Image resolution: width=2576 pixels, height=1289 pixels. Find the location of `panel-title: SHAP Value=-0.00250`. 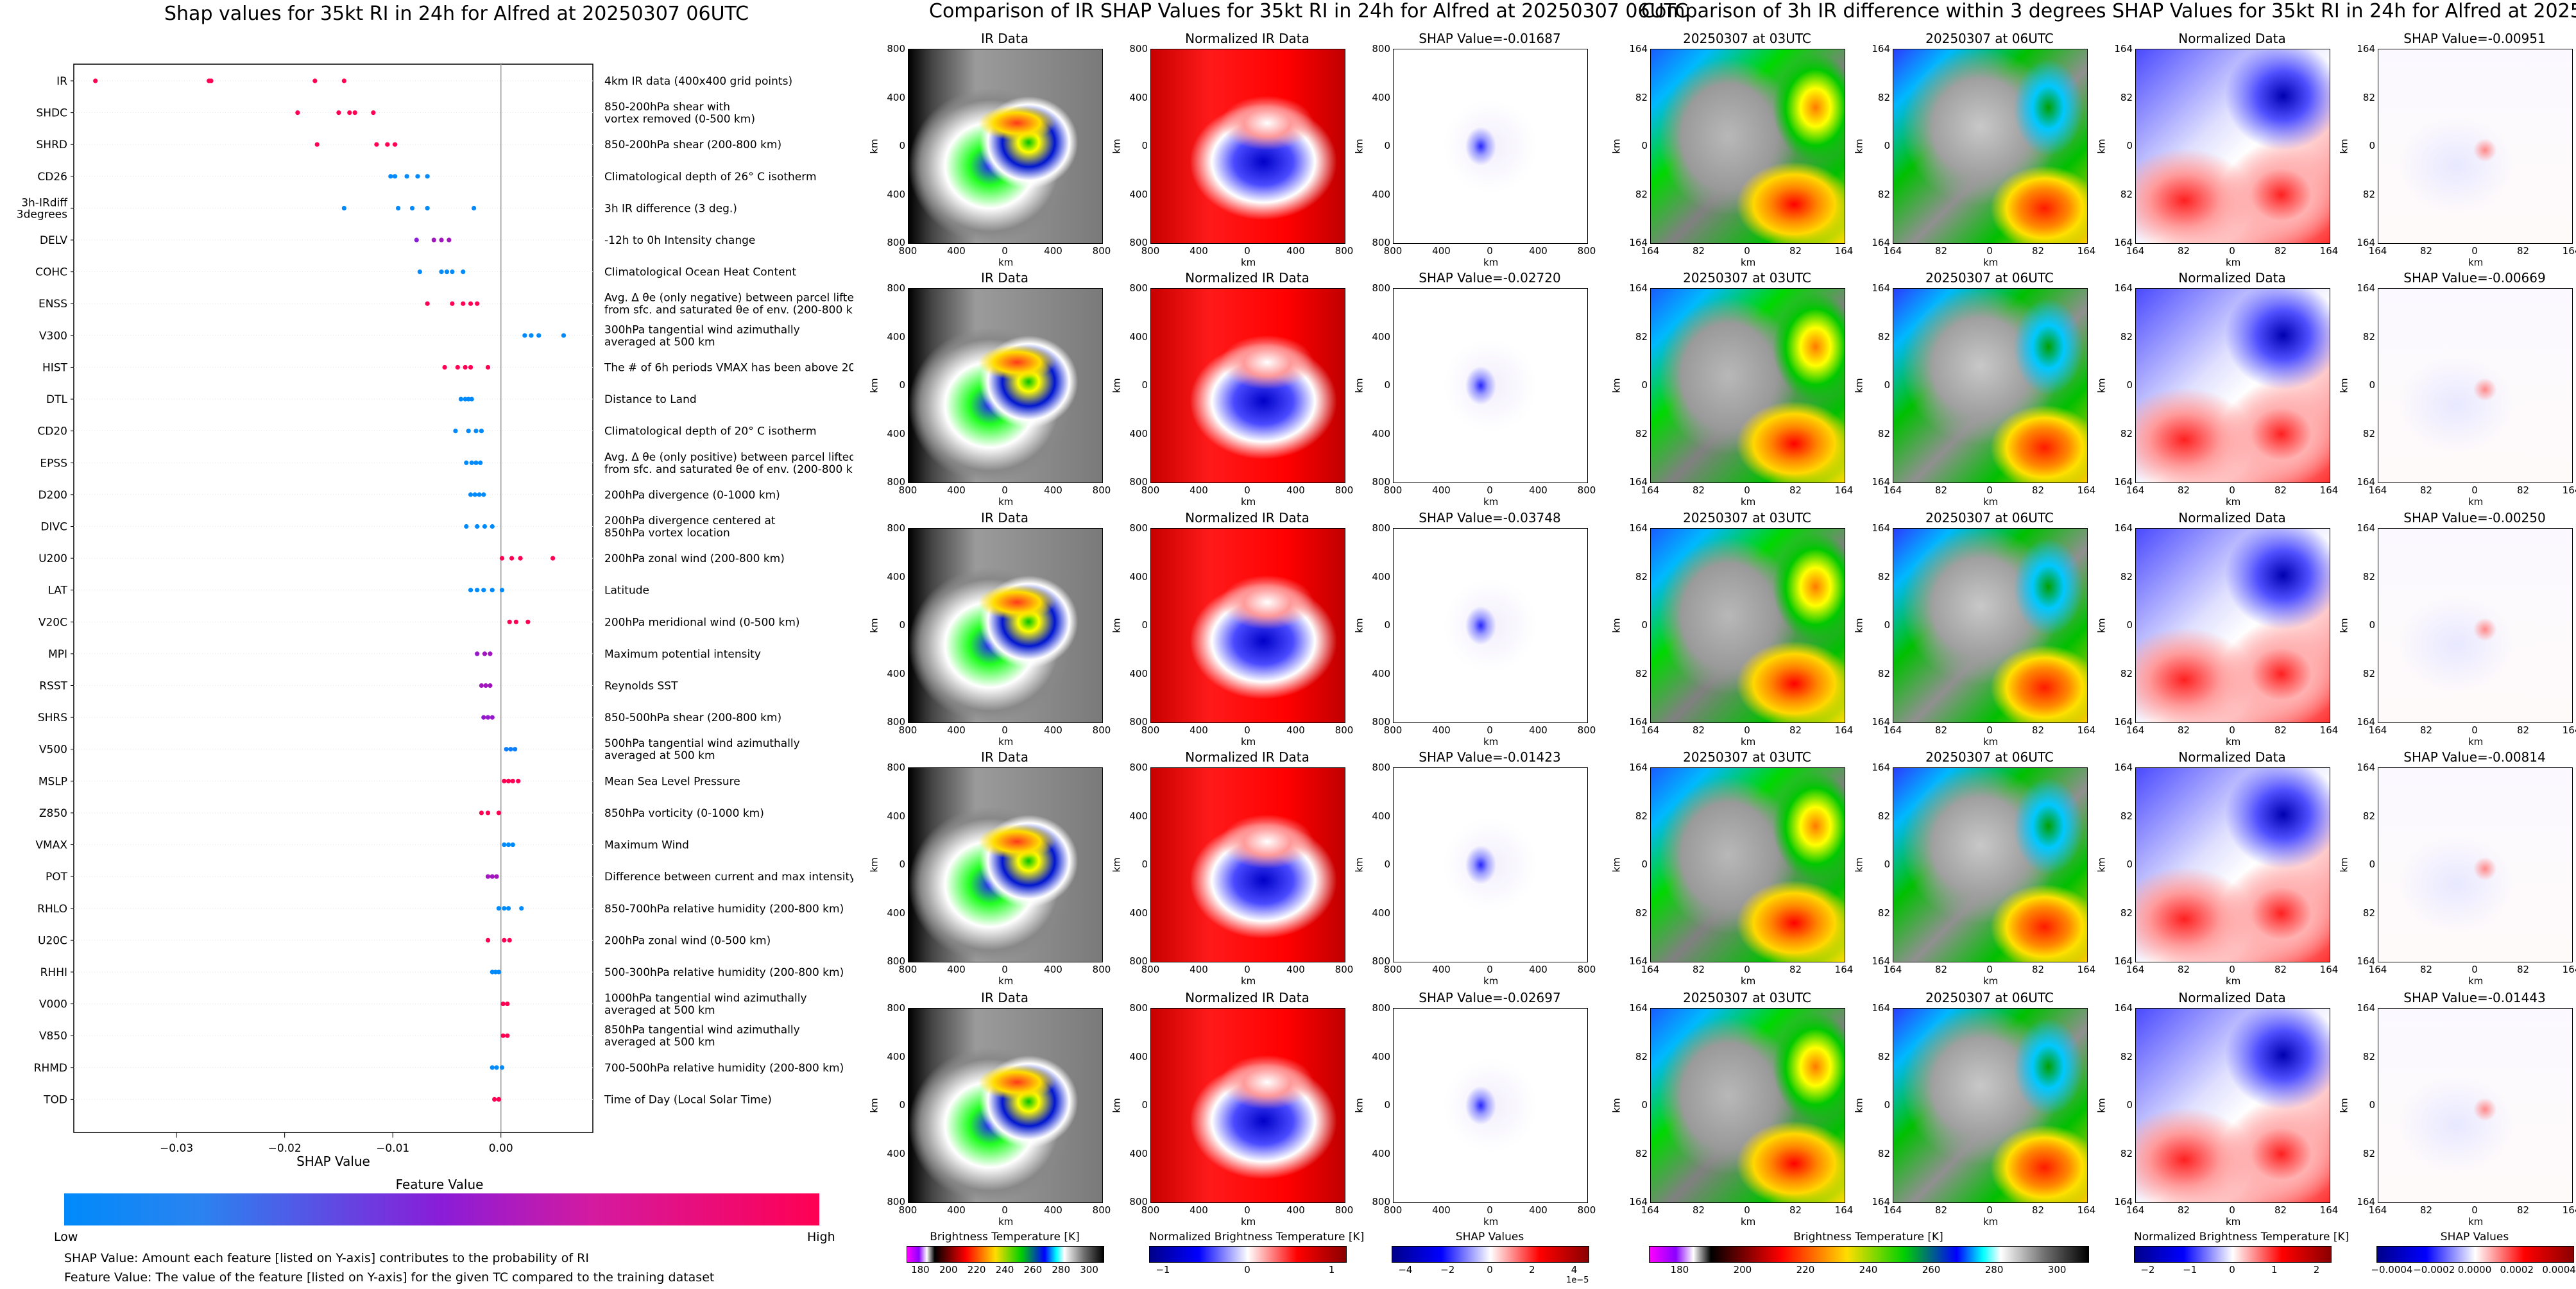

panel-title: SHAP Value=-0.00250 is located at coordinates (2474, 517).